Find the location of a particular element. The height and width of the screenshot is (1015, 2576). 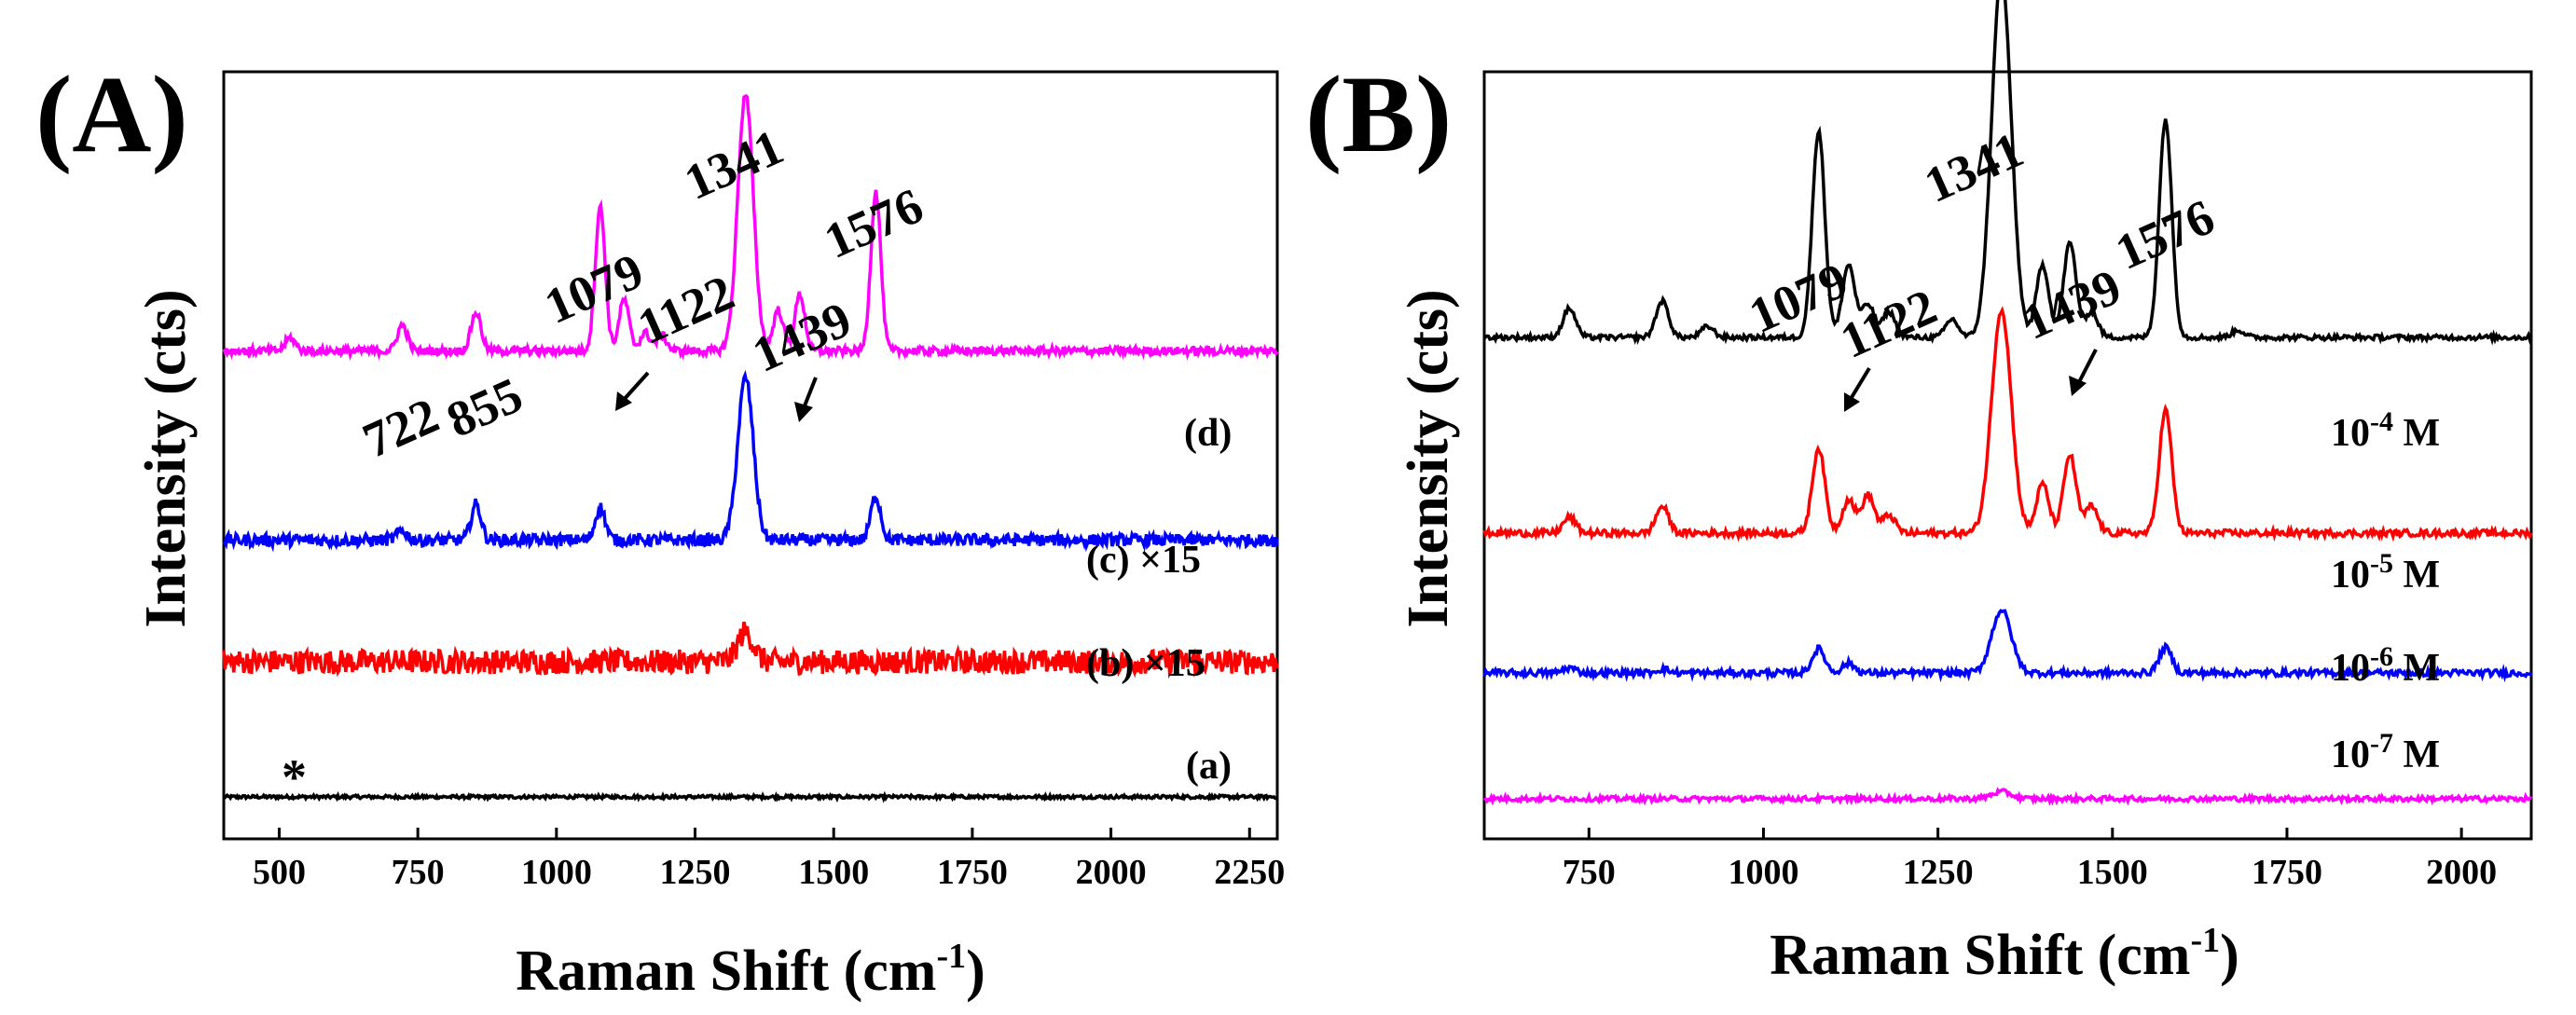

panel-a-peak-label-722: 722 is located at coordinates (400, 428).